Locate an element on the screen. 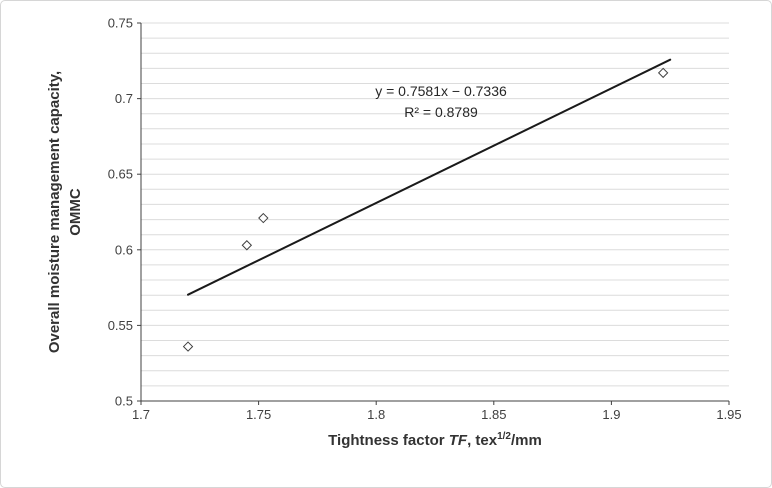 This screenshot has width=772, height=488. y-axis-title-line1: Overall moisture management capacity, is located at coordinates (54, 212).